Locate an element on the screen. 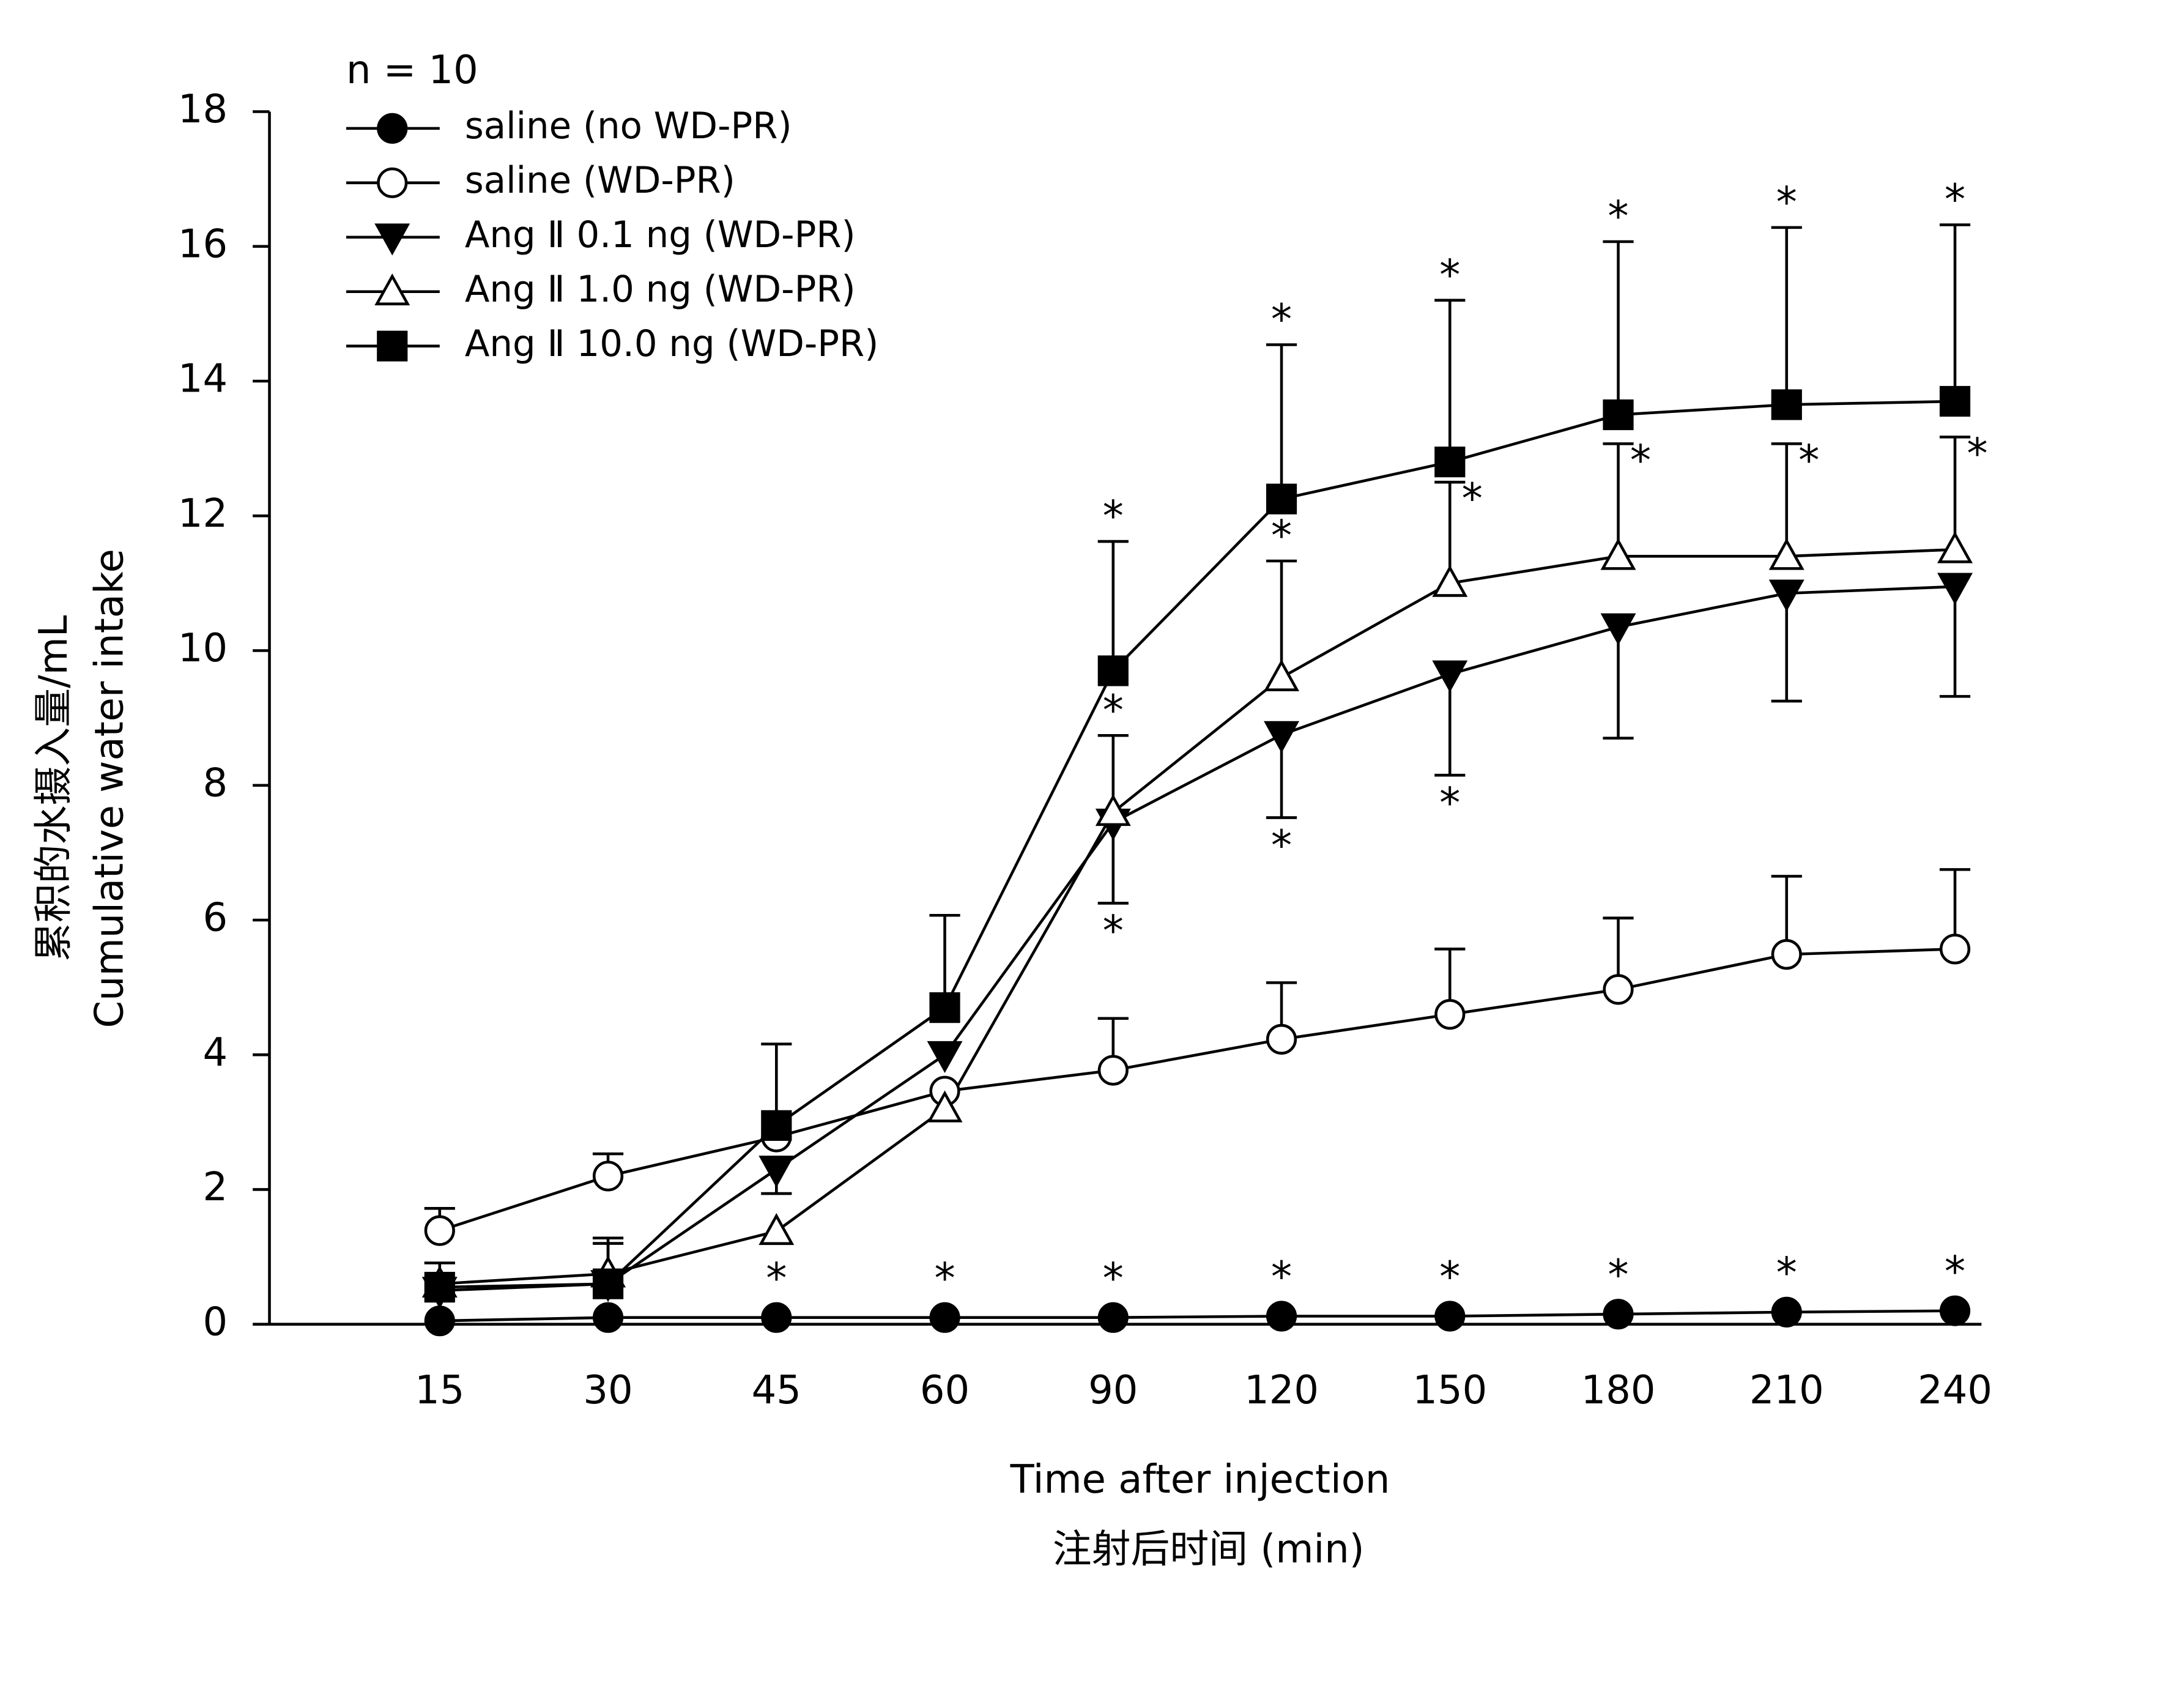 The width and height of the screenshot is (2177, 1708). y-tick-label: 0 is located at coordinates (215, 1322).